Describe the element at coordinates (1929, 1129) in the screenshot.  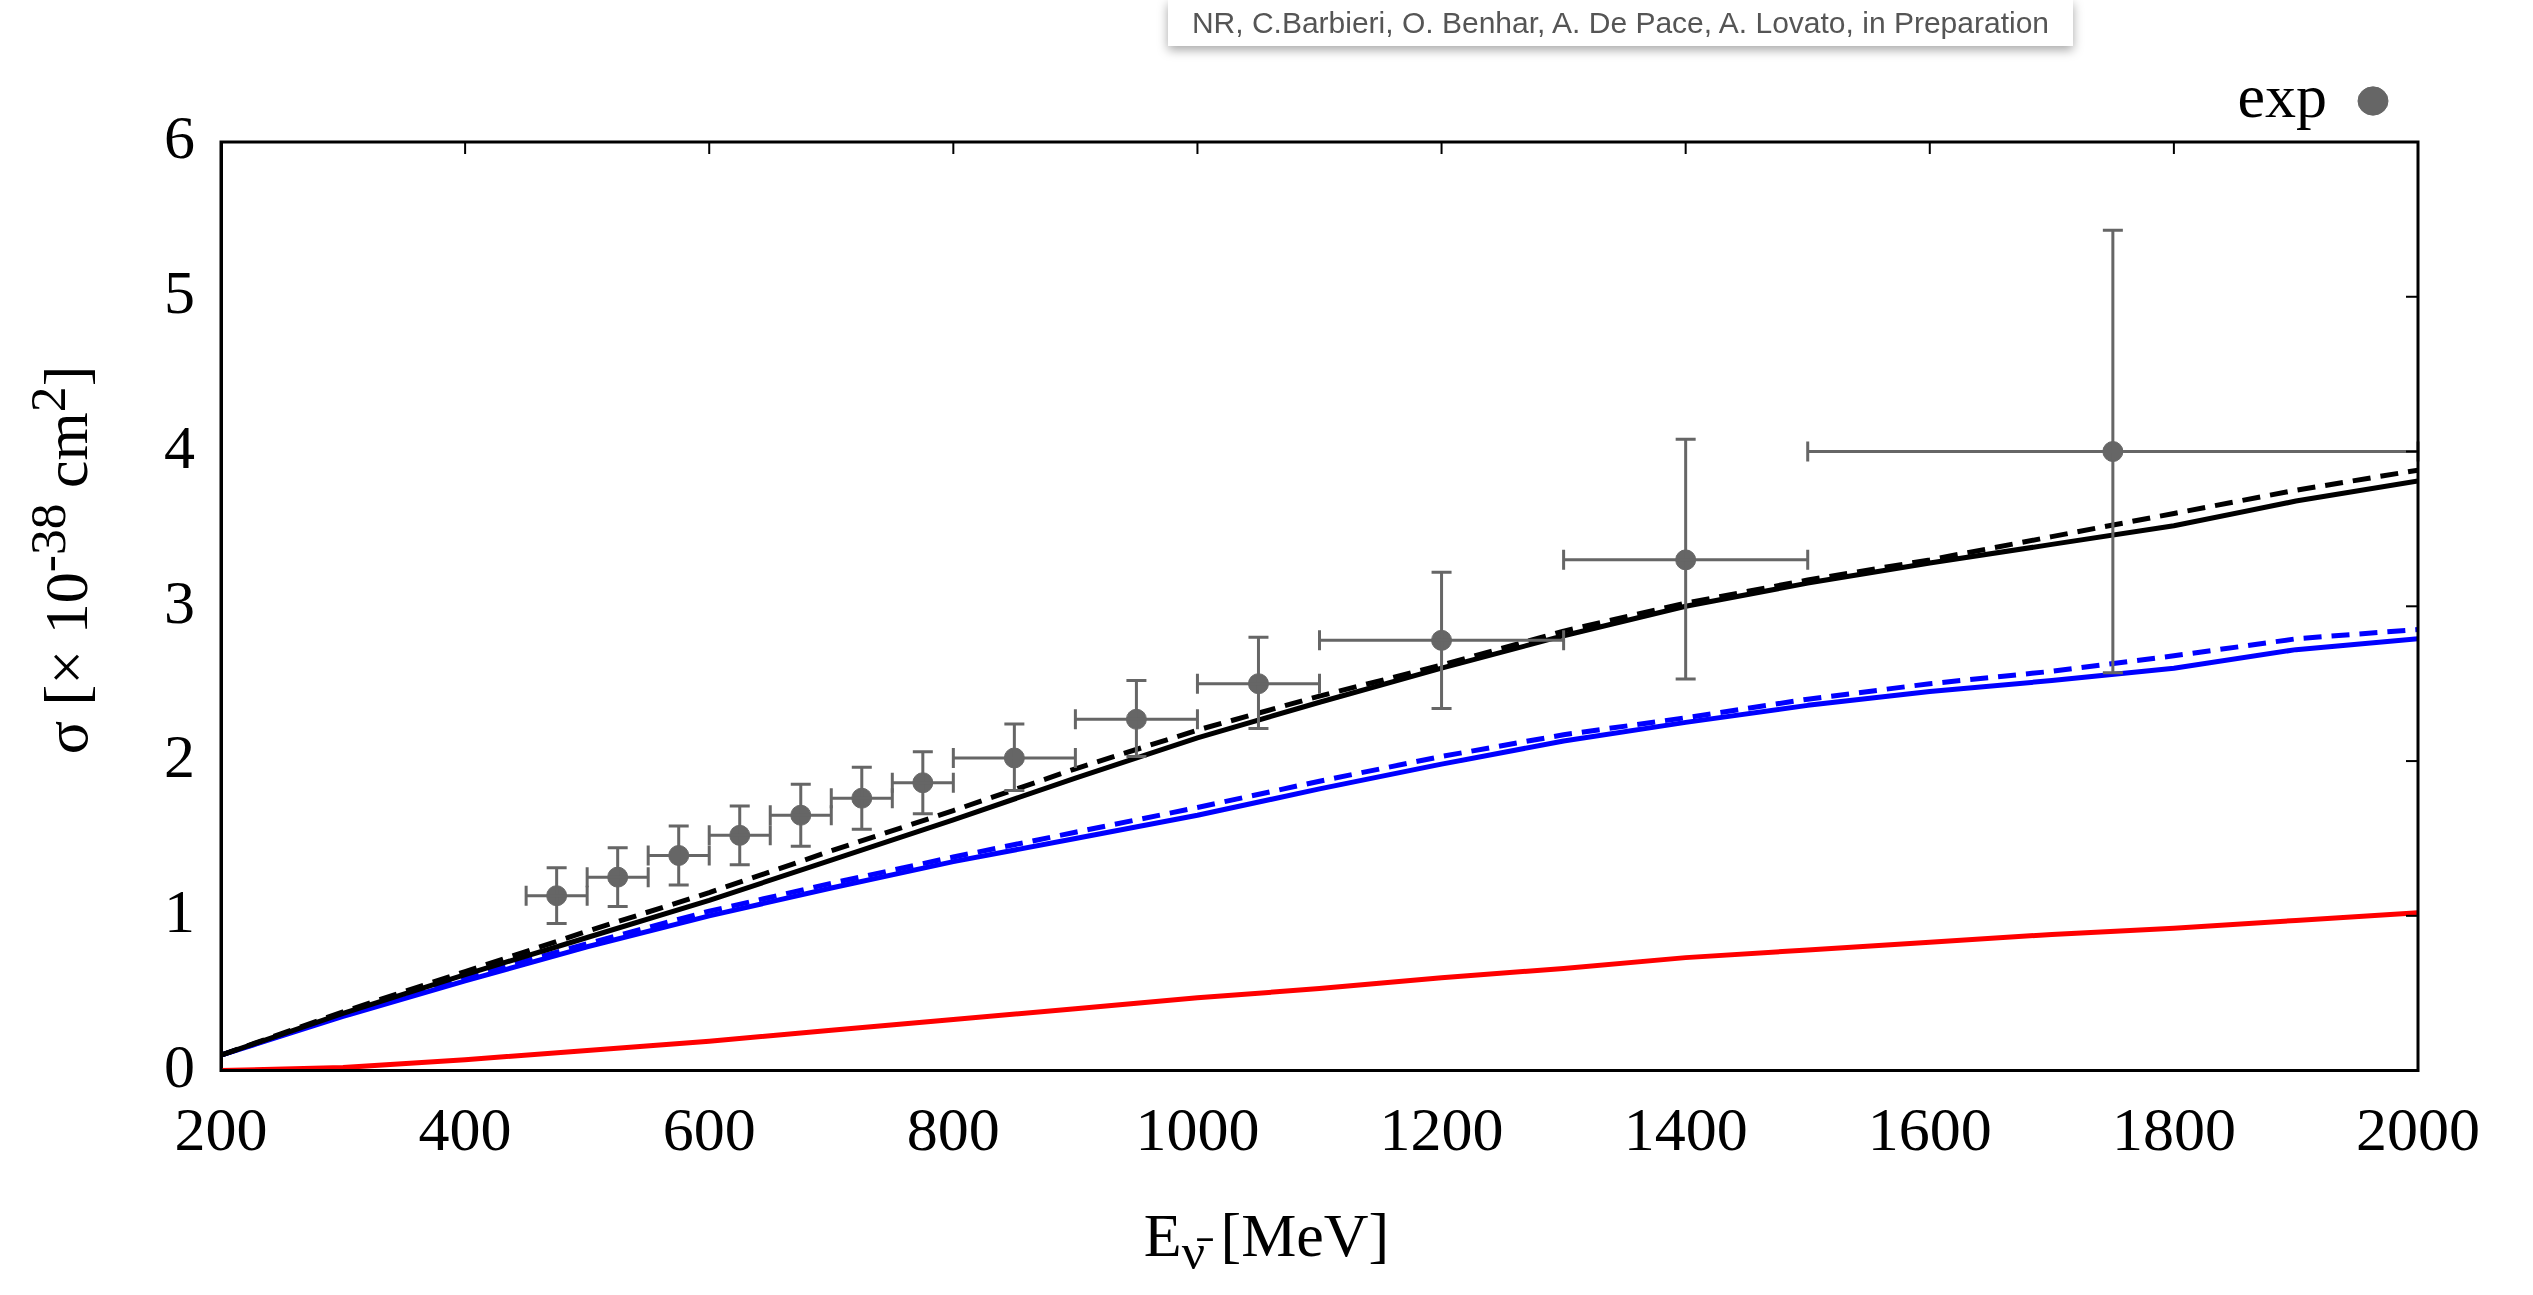
I see `x-tick-label: 1600` at that location.